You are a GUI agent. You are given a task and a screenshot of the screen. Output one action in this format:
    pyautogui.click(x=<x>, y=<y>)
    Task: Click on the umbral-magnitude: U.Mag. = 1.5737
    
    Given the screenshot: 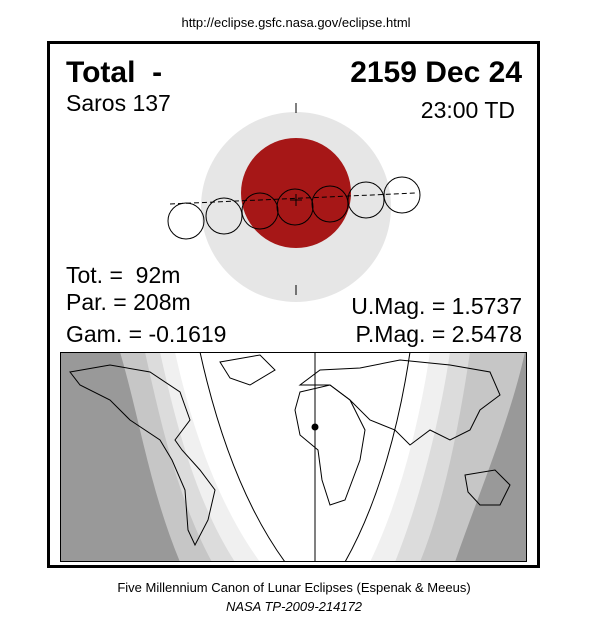 What is the action you would take?
    pyautogui.click(x=436, y=306)
    